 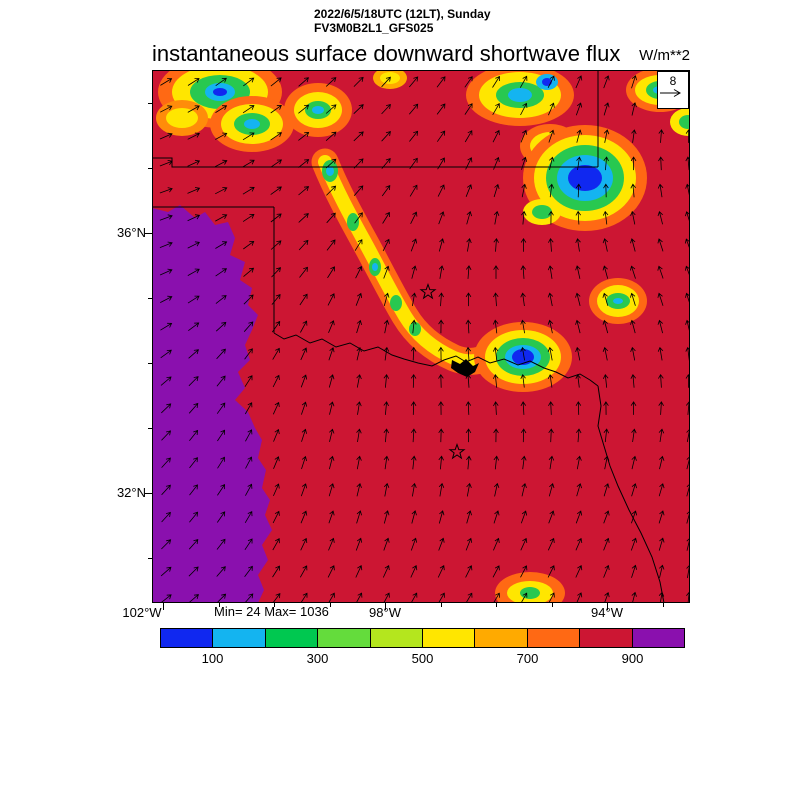 What do you see at coordinates (271, 611) in the screenshot?
I see `min-max-stats-label: Min= 24 Max= 1036` at bounding box center [271, 611].